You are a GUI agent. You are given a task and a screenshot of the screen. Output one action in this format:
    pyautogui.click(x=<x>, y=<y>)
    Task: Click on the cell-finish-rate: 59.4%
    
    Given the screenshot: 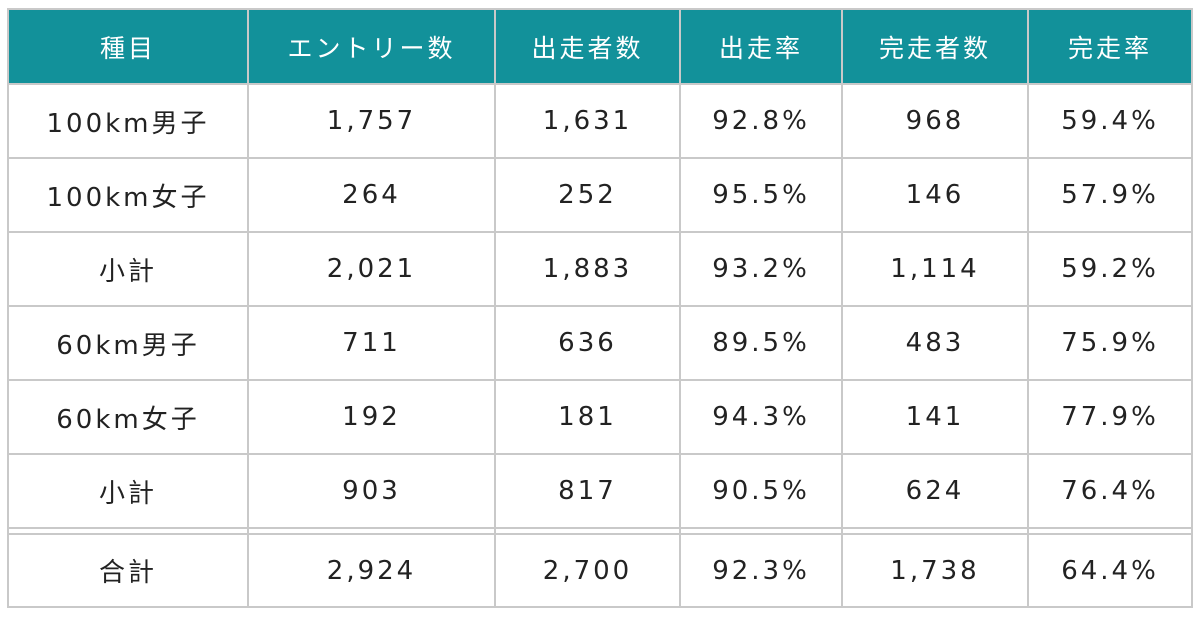 What is the action you would take?
    pyautogui.click(x=1110, y=121)
    